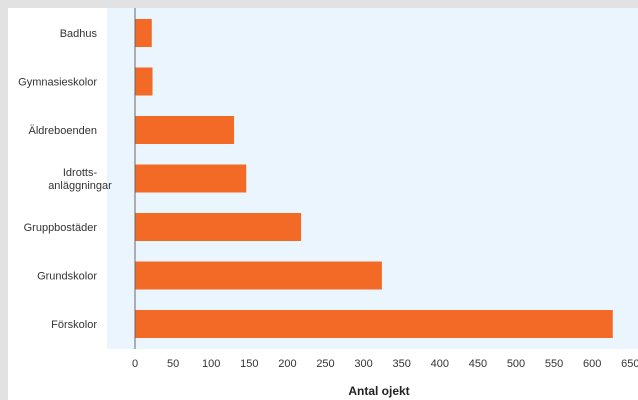 Image resolution: width=638 pixels, height=400 pixels. Describe the element at coordinates (378, 391) in the screenshot. I see `x-axis-title: Antal ojekt` at that location.